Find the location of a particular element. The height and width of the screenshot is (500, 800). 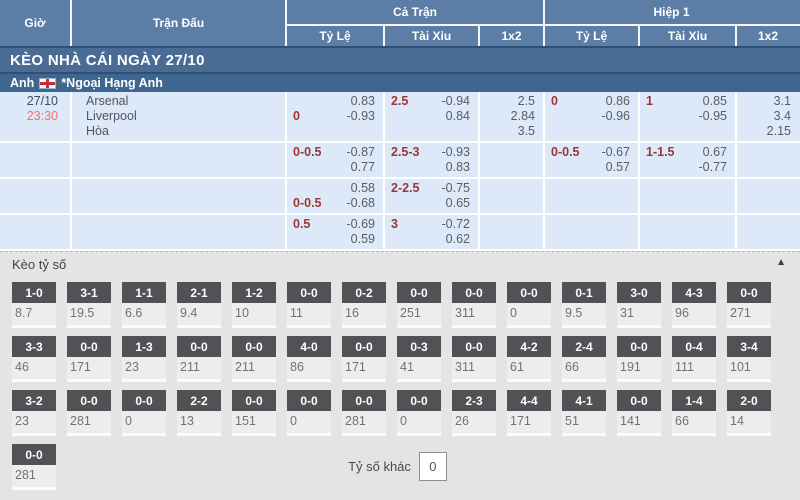

score-odds-value: 14 is located at coordinates (737, 421).